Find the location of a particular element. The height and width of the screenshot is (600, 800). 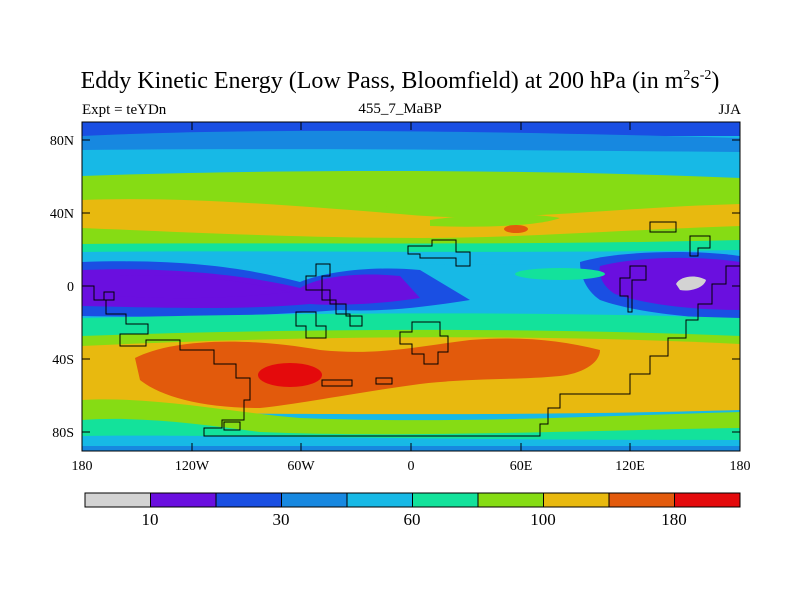

x-tick-label: 60W is located at coordinates (301, 466).